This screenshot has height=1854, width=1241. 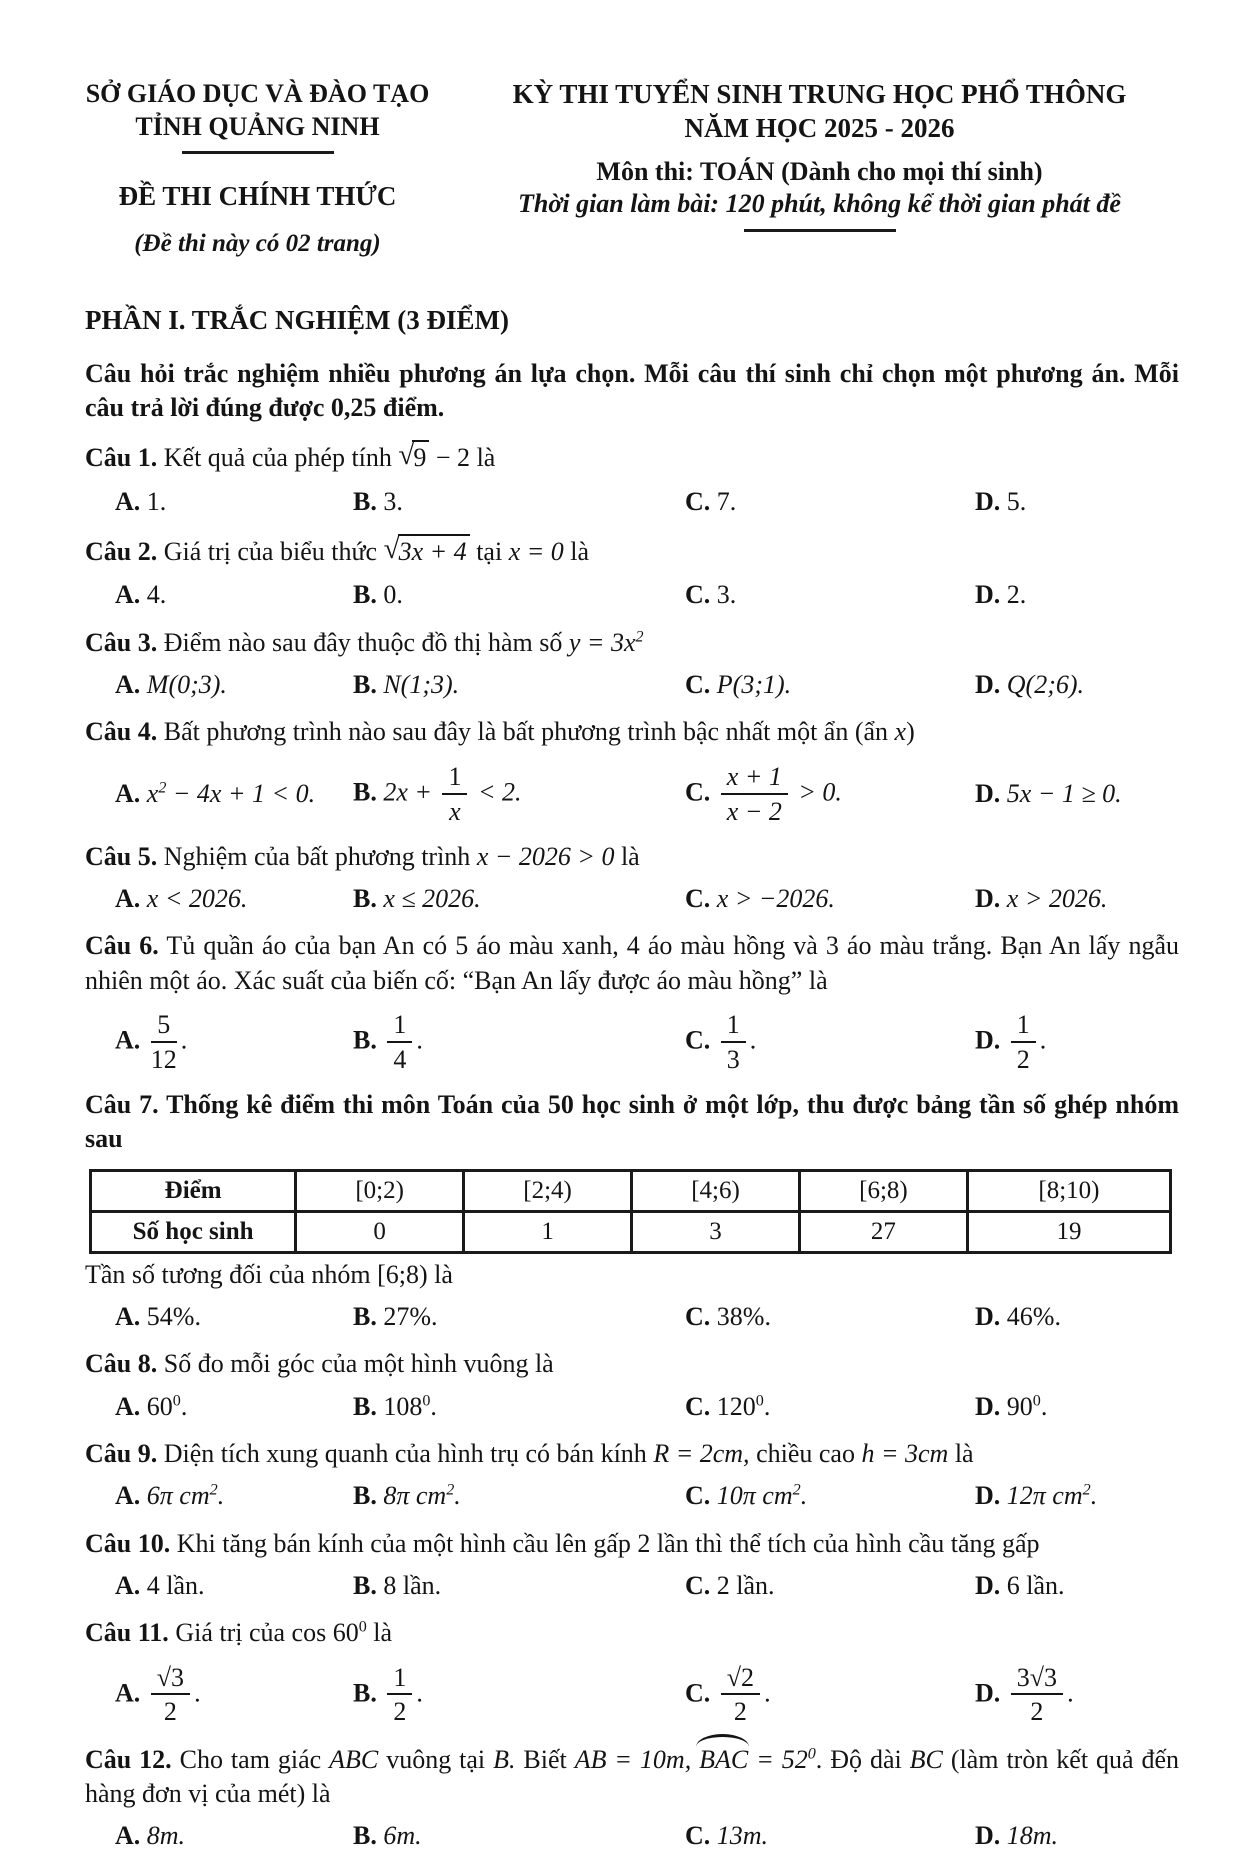 What do you see at coordinates (393, 501) in the screenshot?
I see `option-value: 3.` at bounding box center [393, 501].